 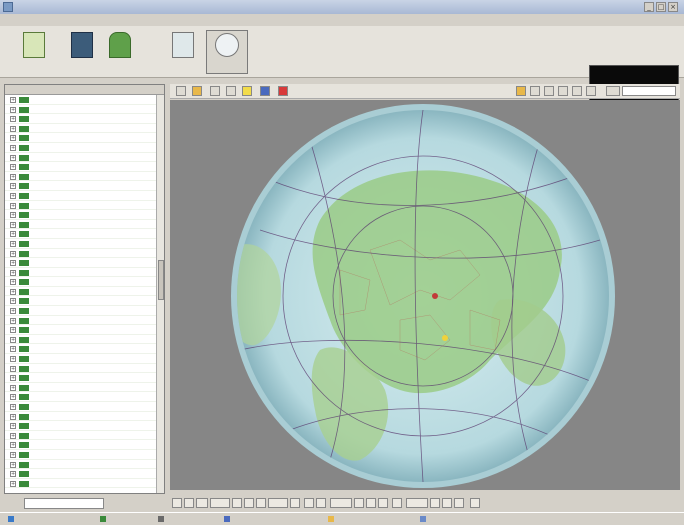 What do you see at coordinates (283, 91) in the screenshot?
I see `stop-icon` at bounding box center [283, 91].